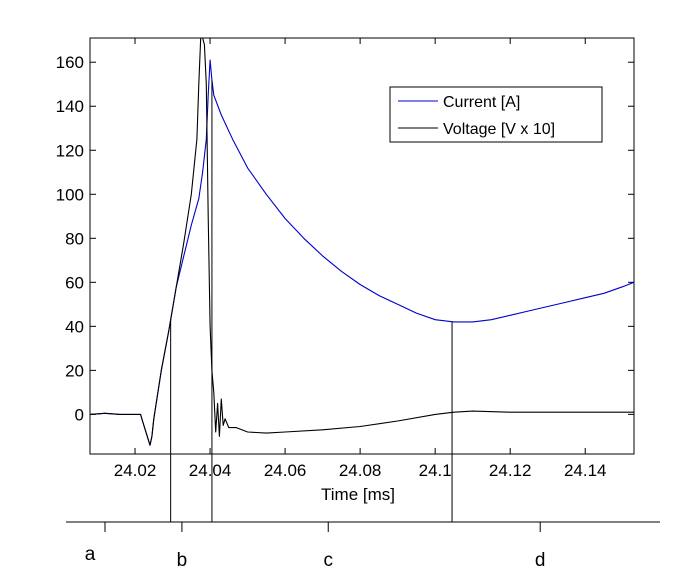 This screenshot has height=583, width=692. What do you see at coordinates (540, 560) in the screenshot?
I see `phase-label-d: d` at bounding box center [540, 560].